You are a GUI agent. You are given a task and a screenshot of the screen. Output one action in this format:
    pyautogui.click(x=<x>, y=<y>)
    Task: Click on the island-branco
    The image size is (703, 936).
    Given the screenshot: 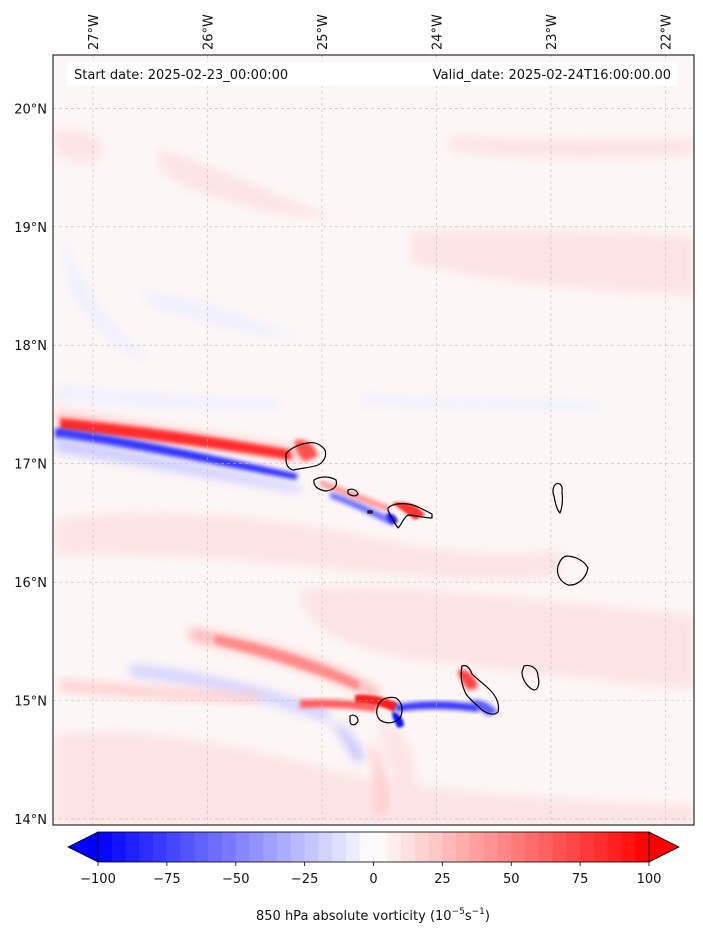 What is the action you would take?
    pyautogui.click(x=370, y=512)
    